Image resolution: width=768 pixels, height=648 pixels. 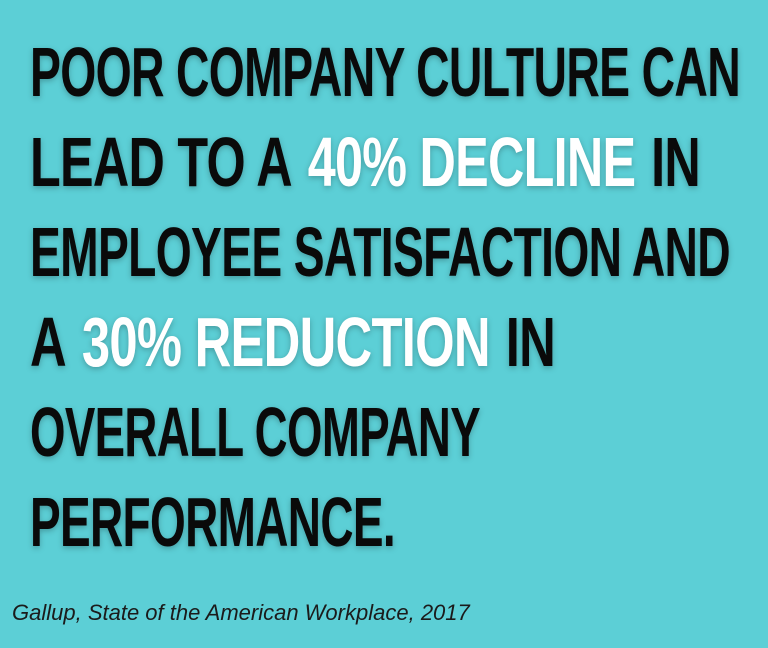 What do you see at coordinates (161, 162) in the screenshot?
I see `statement-text: LEAD TO A` at bounding box center [161, 162].